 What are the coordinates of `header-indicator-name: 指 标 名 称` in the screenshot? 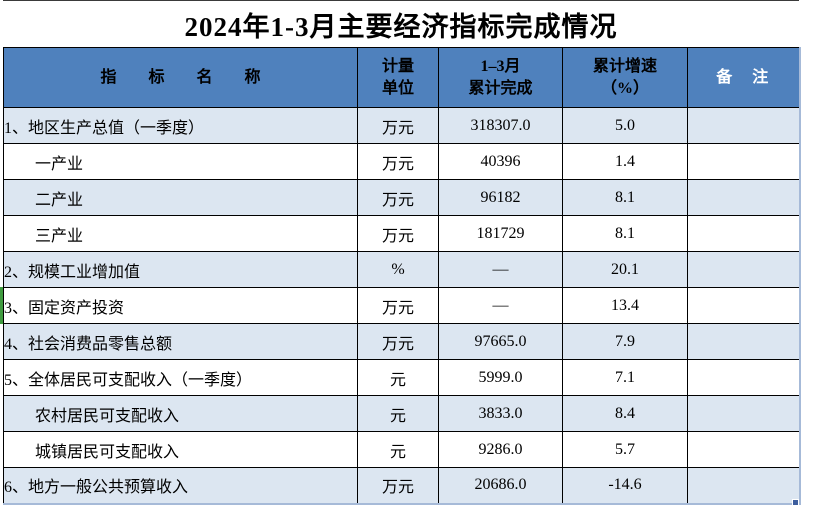 It's located at (180, 77).